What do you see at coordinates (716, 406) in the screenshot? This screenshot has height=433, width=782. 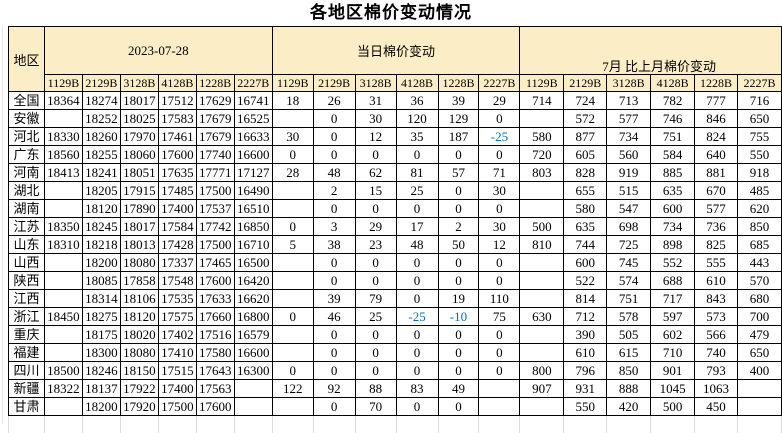 I see `monthly-change-cell: 450` at bounding box center [716, 406].